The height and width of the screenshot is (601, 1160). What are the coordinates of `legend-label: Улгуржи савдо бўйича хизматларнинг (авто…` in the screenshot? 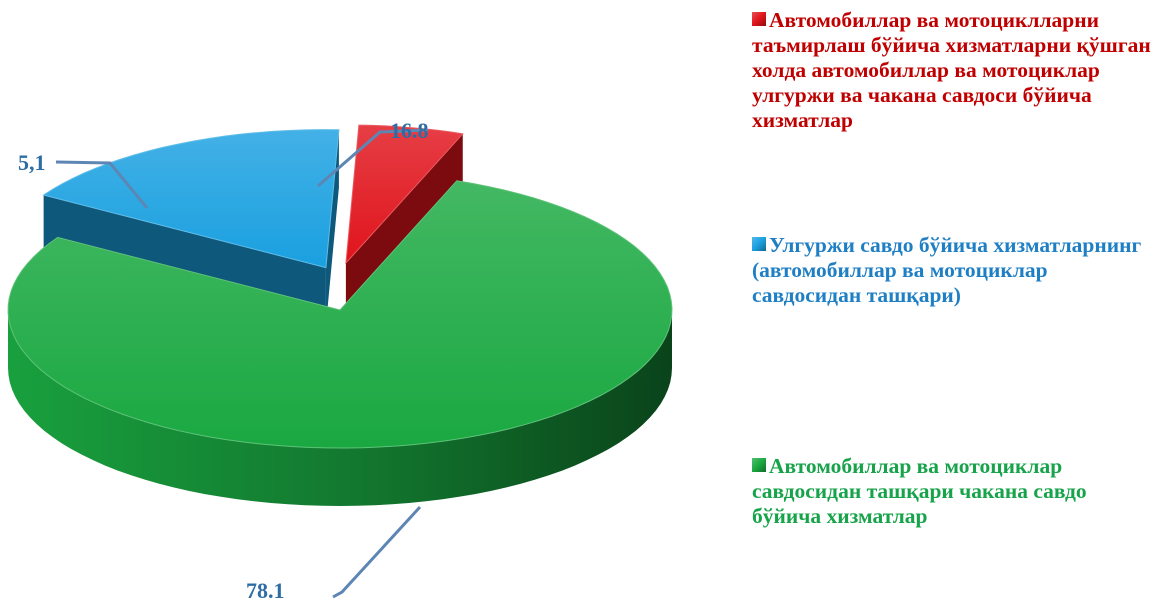 It's located at (947, 270).